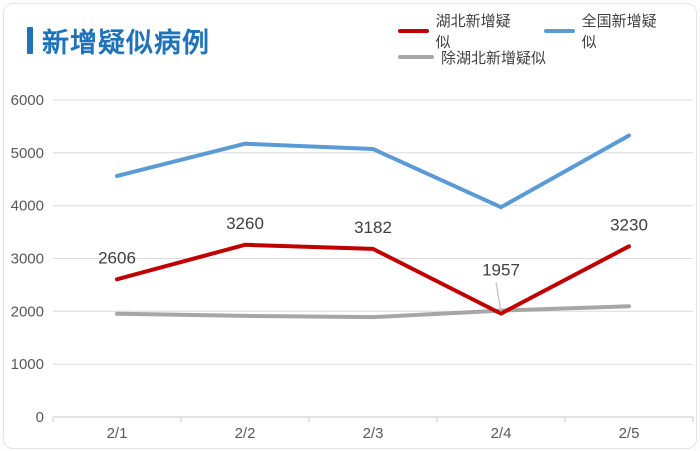 This screenshot has width=700, height=451. Describe the element at coordinates (416, 57) in the screenshot. I see `legend-swatch-gray-icon` at that location.